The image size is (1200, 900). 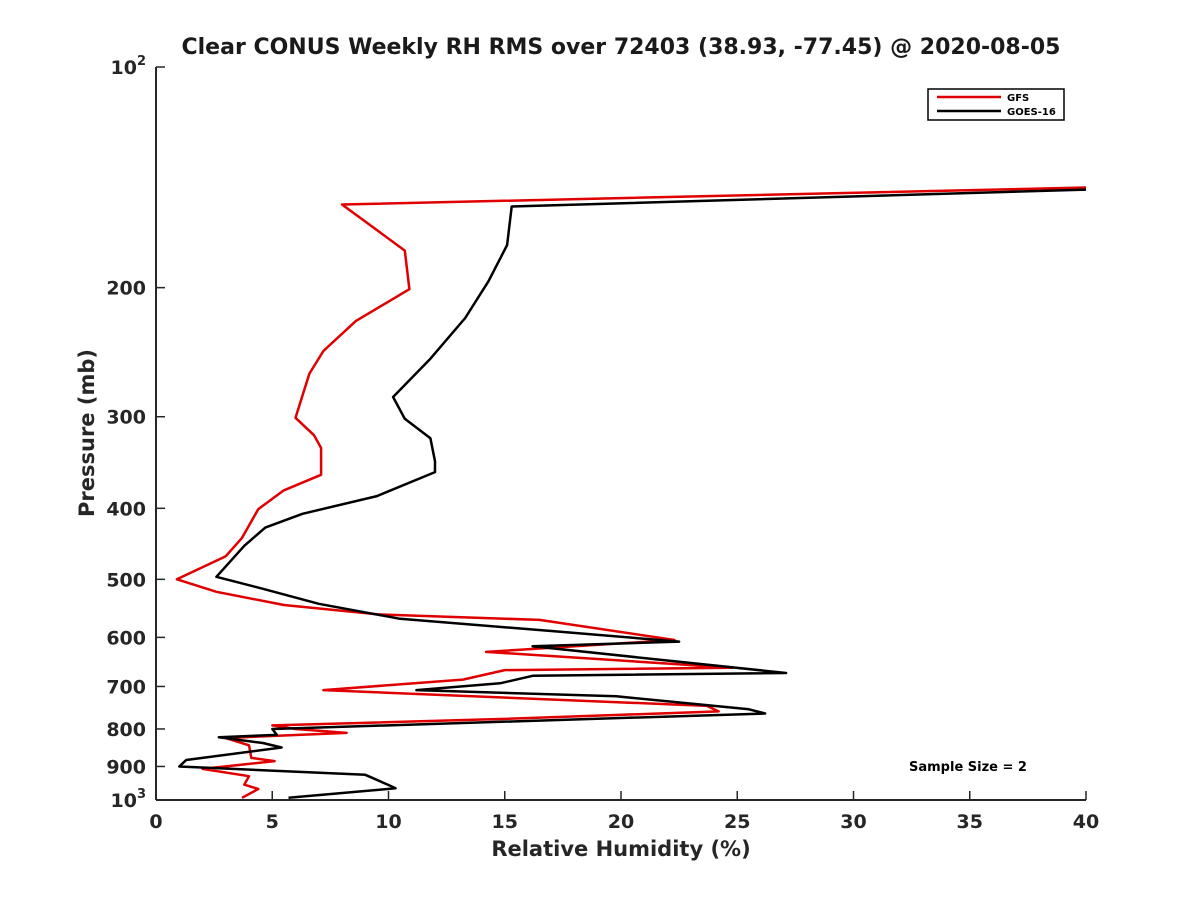 I want to click on y-tick-label: 600, so click(x=126, y=638).